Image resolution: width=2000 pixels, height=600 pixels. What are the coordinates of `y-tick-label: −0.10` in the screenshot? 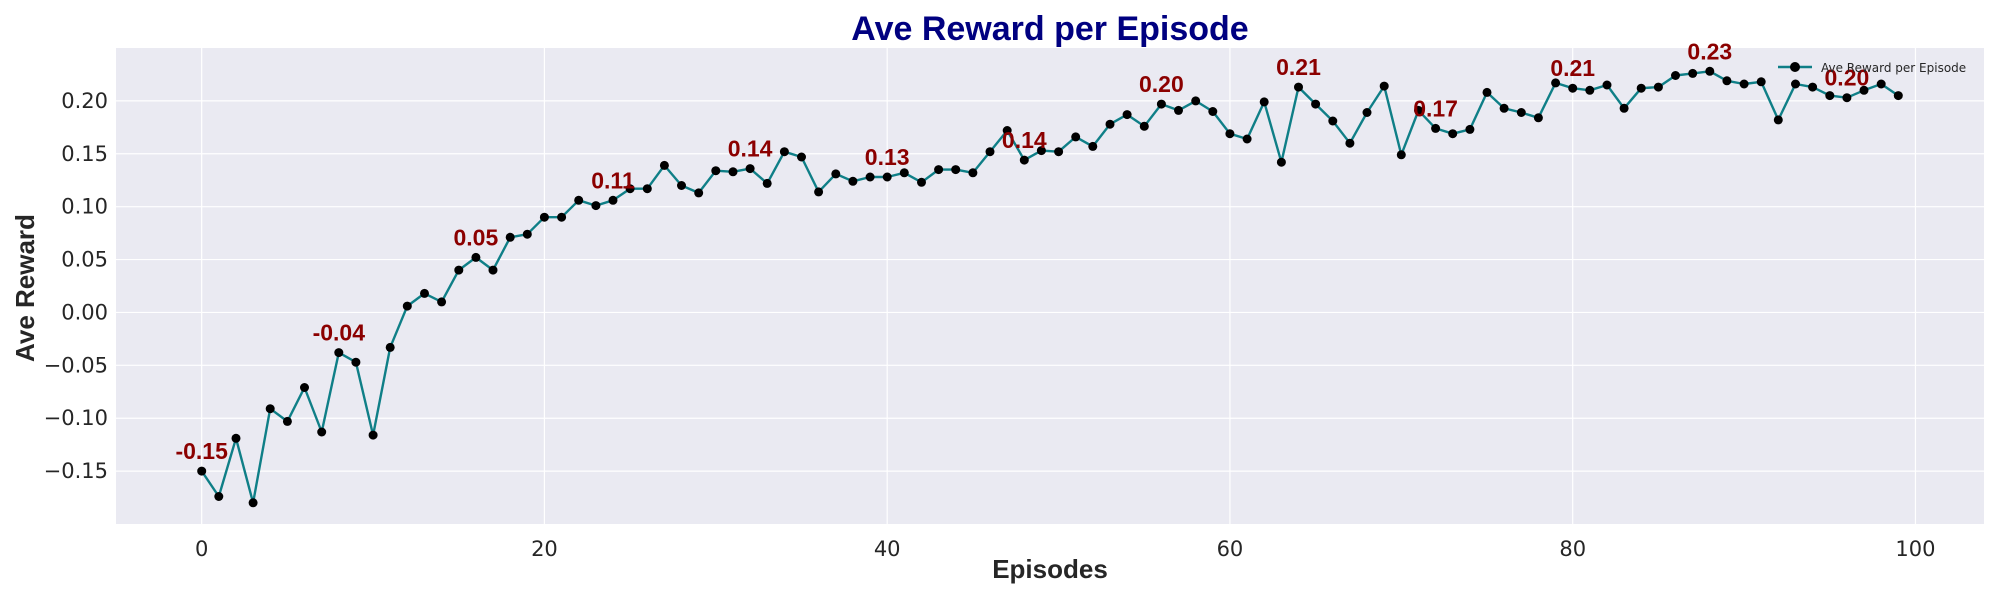 It's located at (76, 418).